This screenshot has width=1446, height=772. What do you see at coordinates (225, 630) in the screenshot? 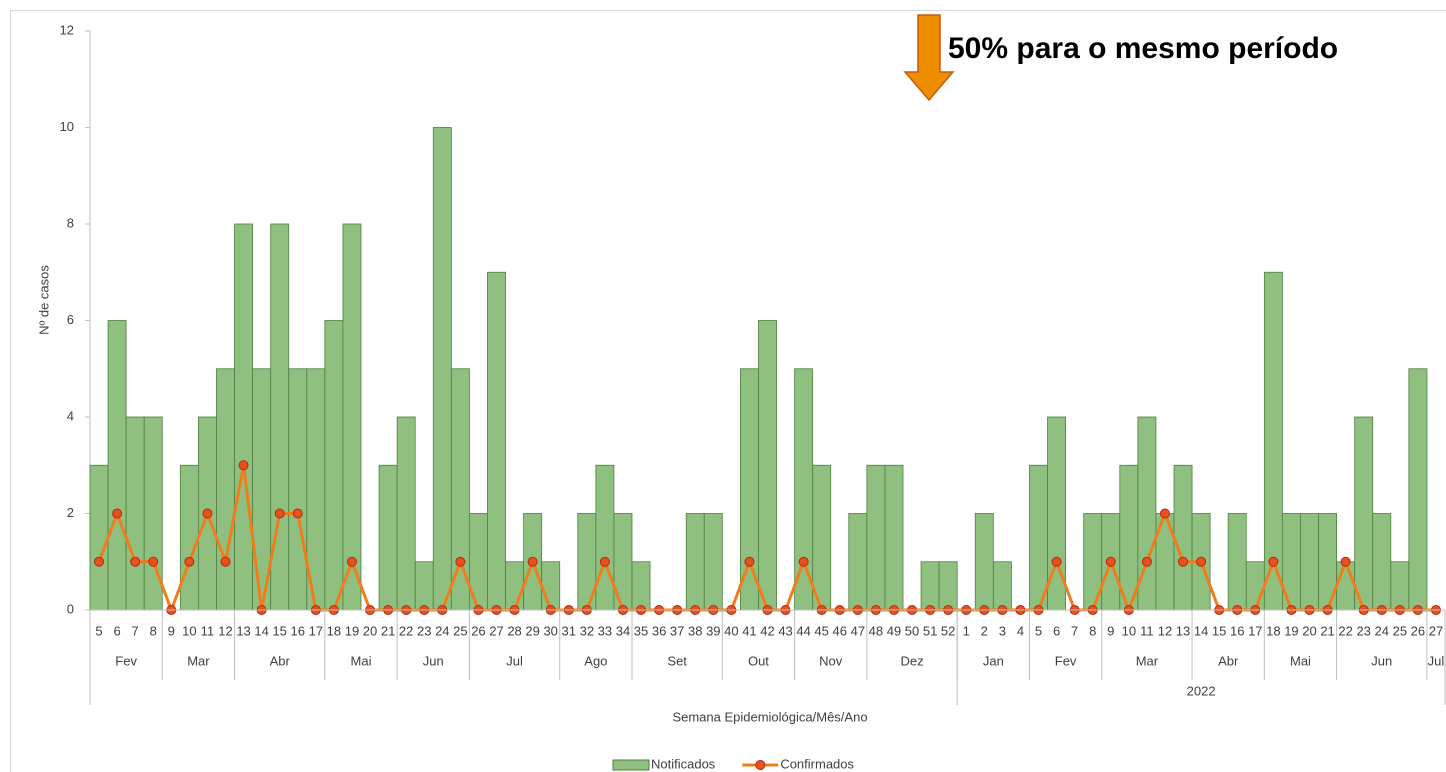
I see `x-tick-label: 12` at bounding box center [225, 630].